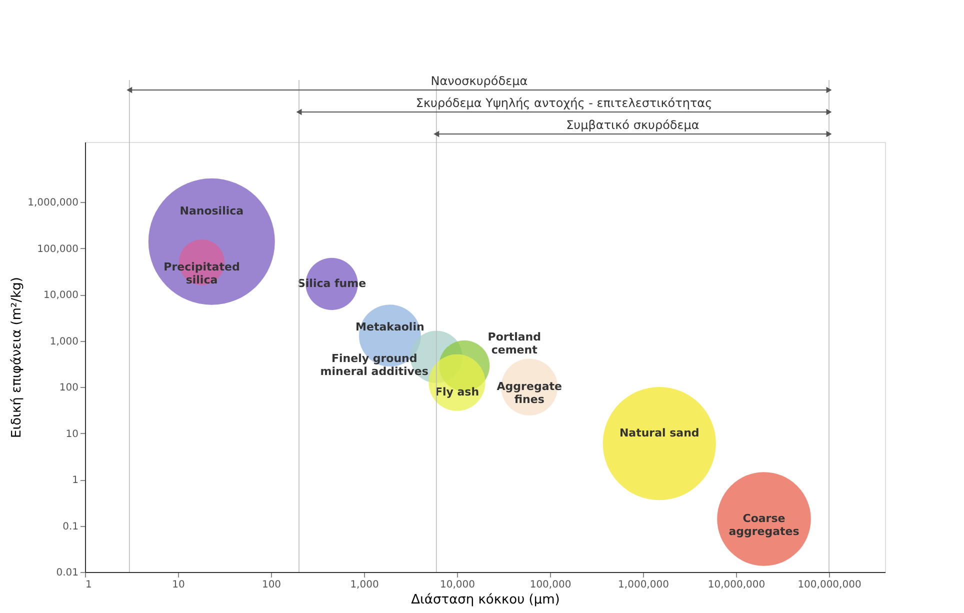 The width and height of the screenshot is (964, 613). I want to click on y-tick-label: 1, so click(75, 480).